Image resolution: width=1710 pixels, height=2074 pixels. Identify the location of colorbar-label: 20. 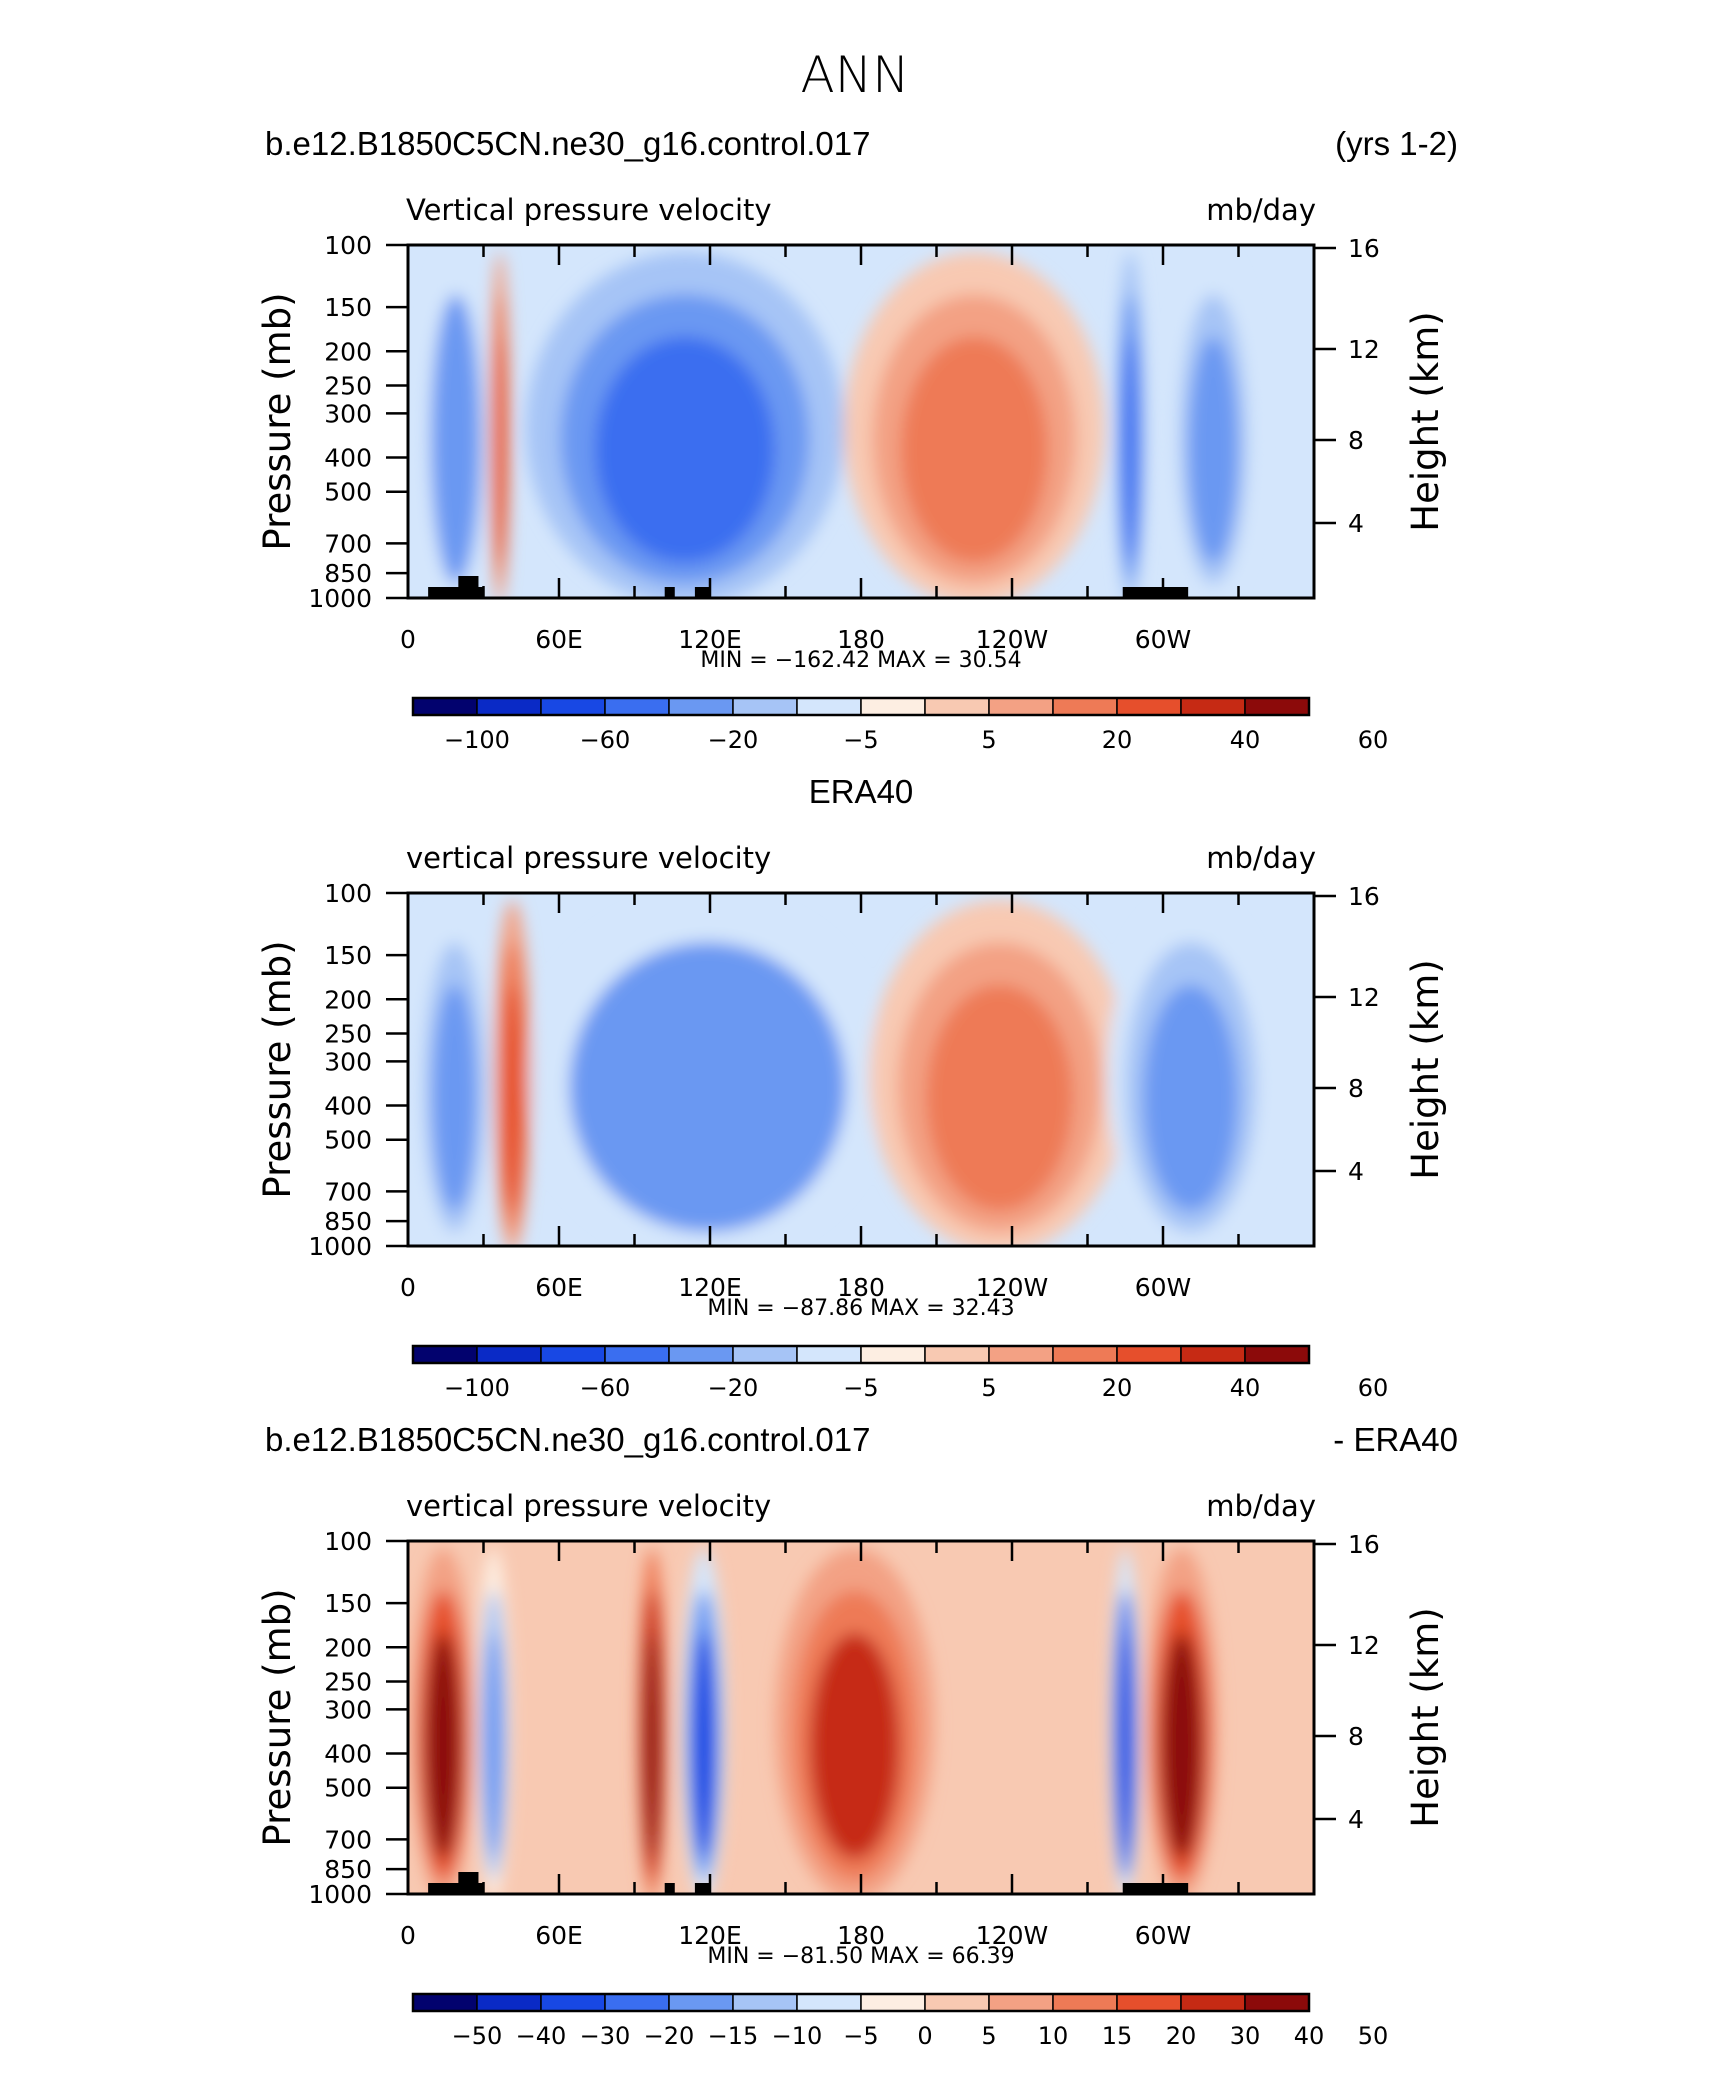
(1181, 2036).